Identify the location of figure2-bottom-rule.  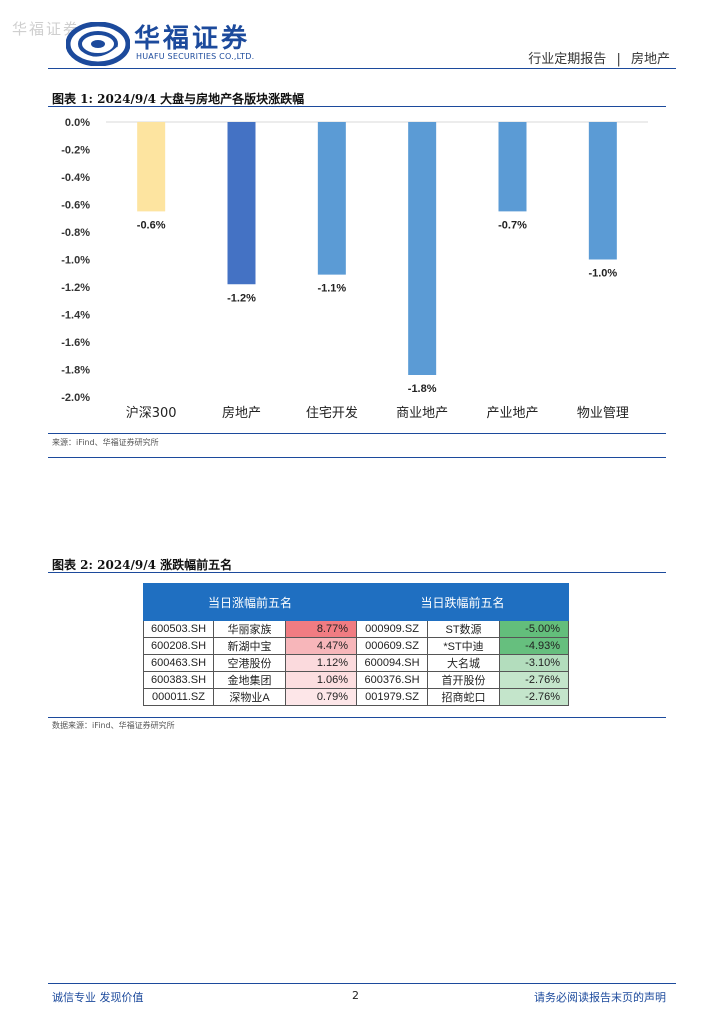
(357, 717).